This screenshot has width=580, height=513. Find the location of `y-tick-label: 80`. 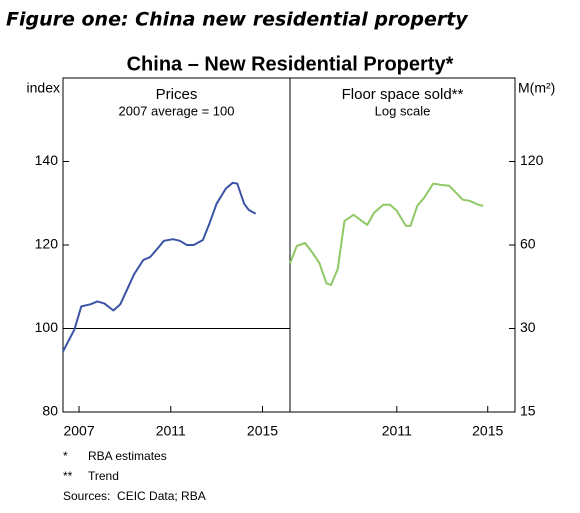

y-tick-label: 80 is located at coordinates (50, 411).